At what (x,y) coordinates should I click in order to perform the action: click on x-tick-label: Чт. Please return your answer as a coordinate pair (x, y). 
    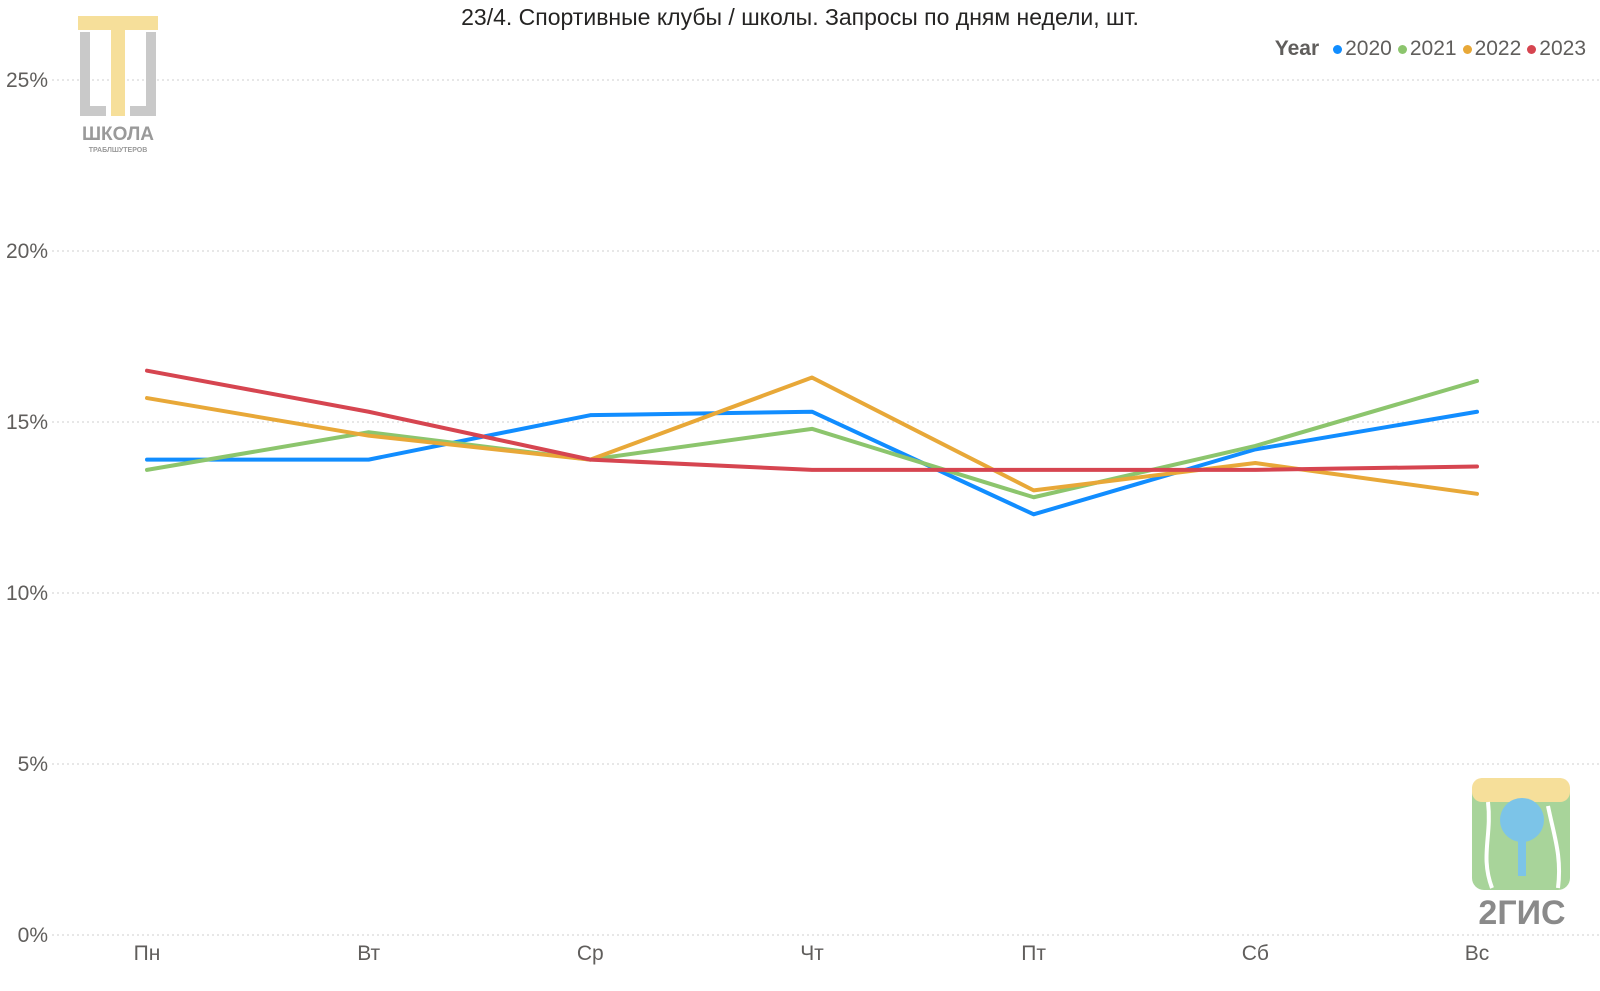
    Looking at the image, I should click on (812, 953).